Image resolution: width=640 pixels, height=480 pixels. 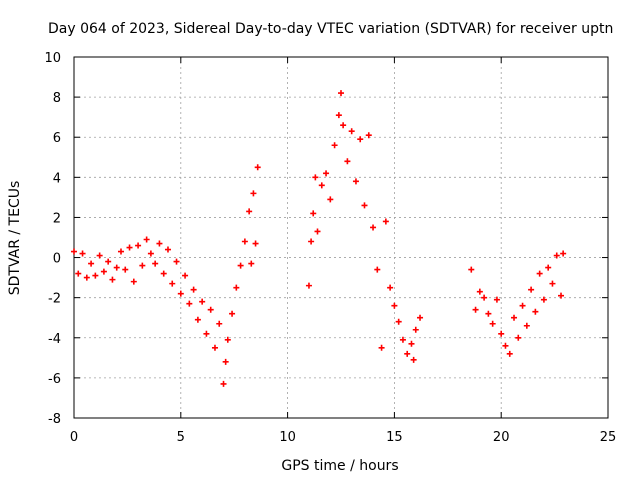 I want to click on y-tick-label: -8, so click(x=54, y=419).